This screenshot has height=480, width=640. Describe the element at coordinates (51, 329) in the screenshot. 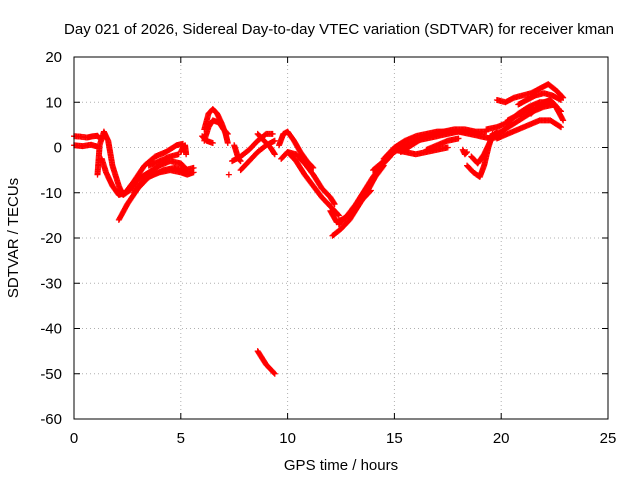

I see `y-tick-label: -40` at that location.